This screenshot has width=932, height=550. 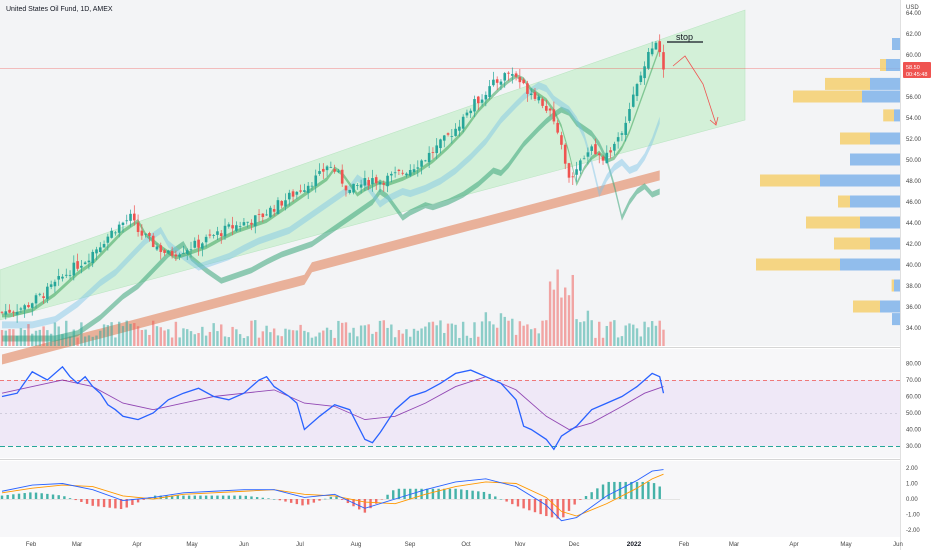 What do you see at coordinates (917, 70) in the screenshot?
I see `price-tag` at bounding box center [917, 70].